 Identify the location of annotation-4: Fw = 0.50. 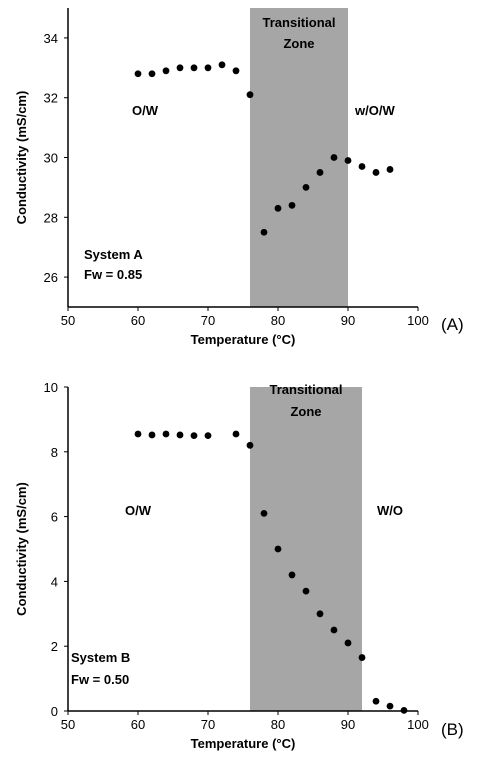
(100, 679).